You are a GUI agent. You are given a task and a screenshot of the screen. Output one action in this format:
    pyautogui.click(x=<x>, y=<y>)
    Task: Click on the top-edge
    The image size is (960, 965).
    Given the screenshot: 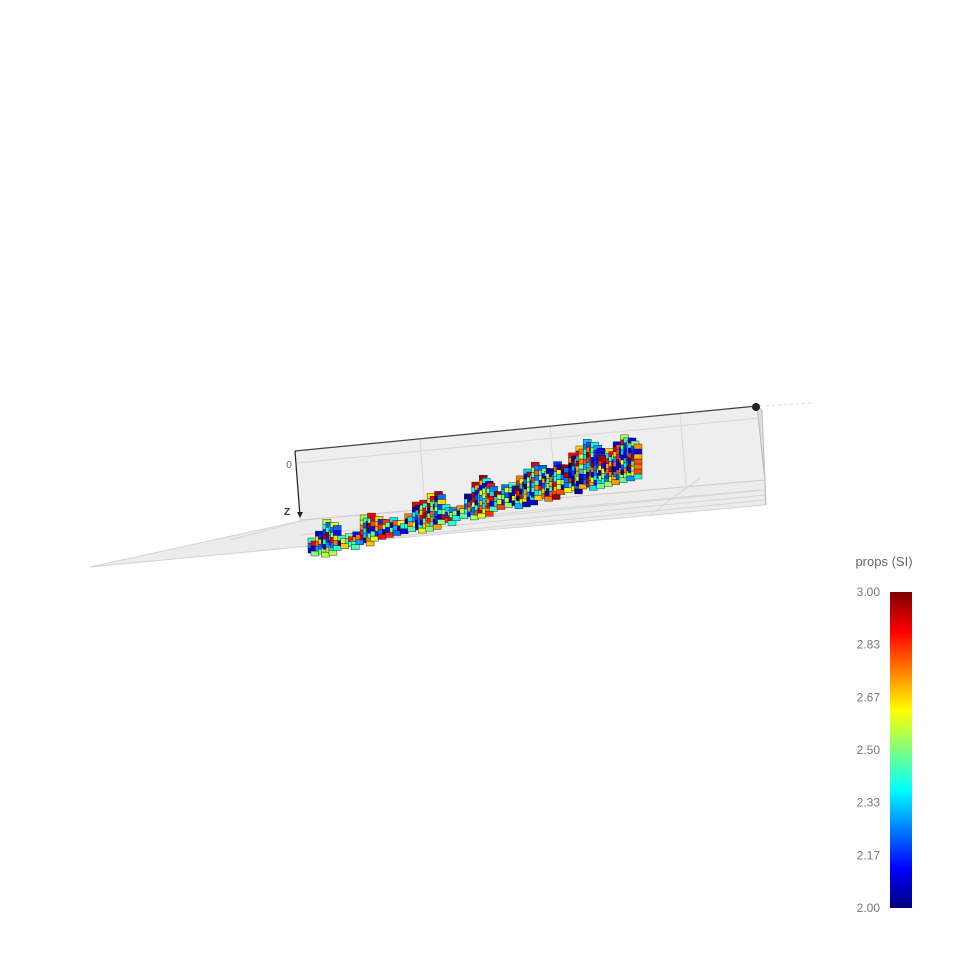 What is the action you would take?
    pyautogui.click(x=526, y=428)
    